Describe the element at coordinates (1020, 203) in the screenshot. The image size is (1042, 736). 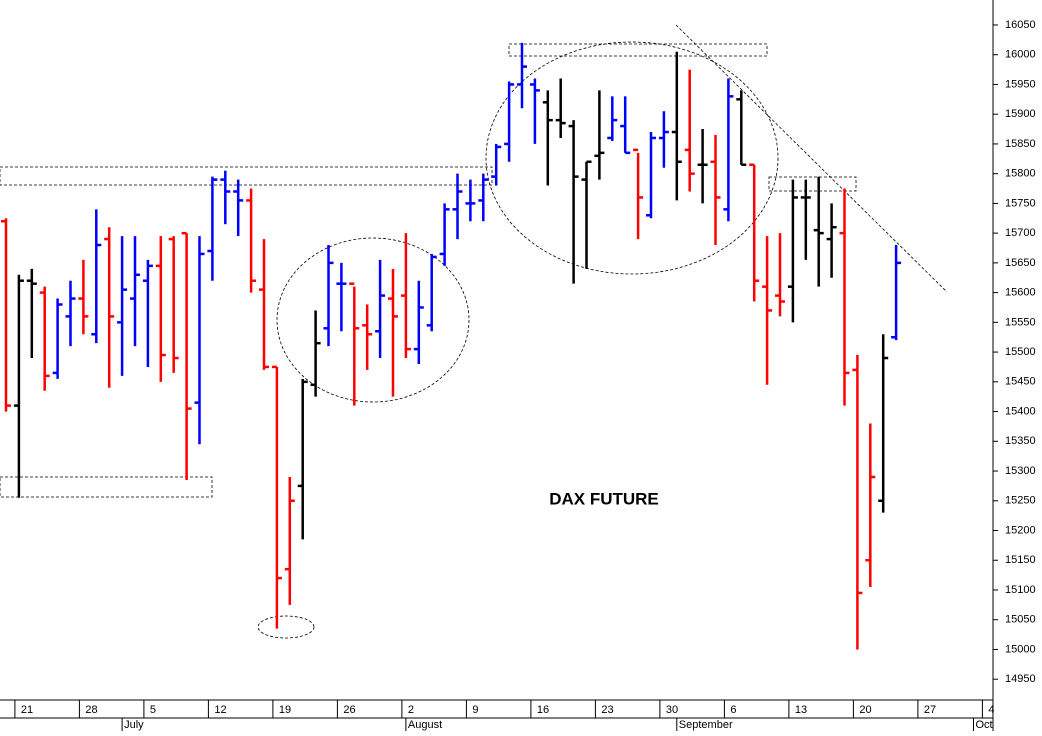
I see `y-tick-label: 15750` at that location.